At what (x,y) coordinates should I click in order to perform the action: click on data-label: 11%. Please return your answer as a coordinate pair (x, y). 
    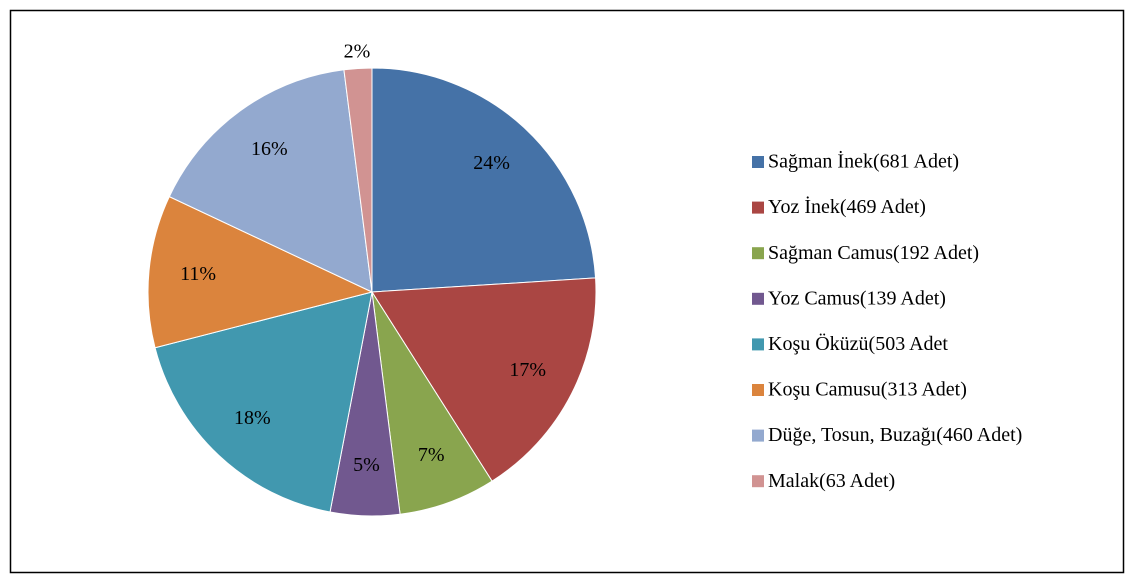
    Looking at the image, I should click on (198, 274).